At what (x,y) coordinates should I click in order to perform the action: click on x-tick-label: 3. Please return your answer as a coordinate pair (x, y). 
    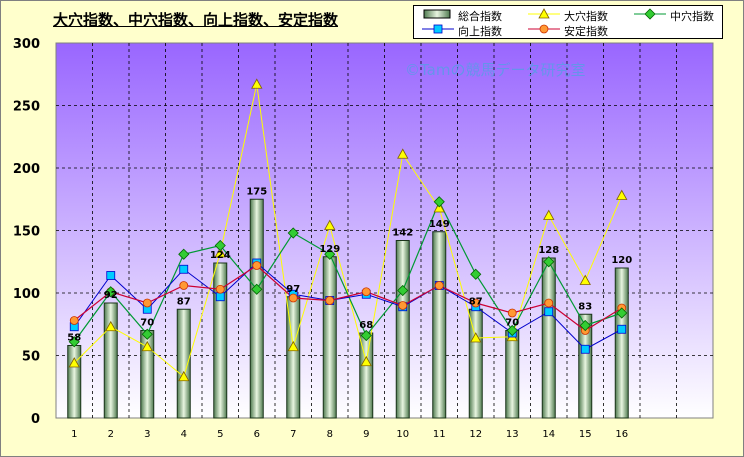
    Looking at the image, I should click on (147, 434).